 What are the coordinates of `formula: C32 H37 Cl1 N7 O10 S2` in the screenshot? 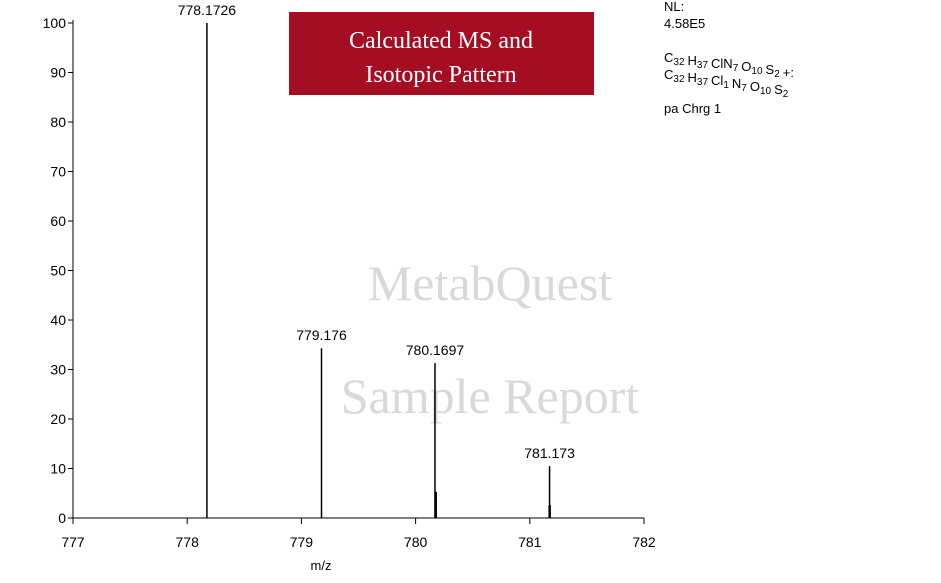 It's located at (726, 83).